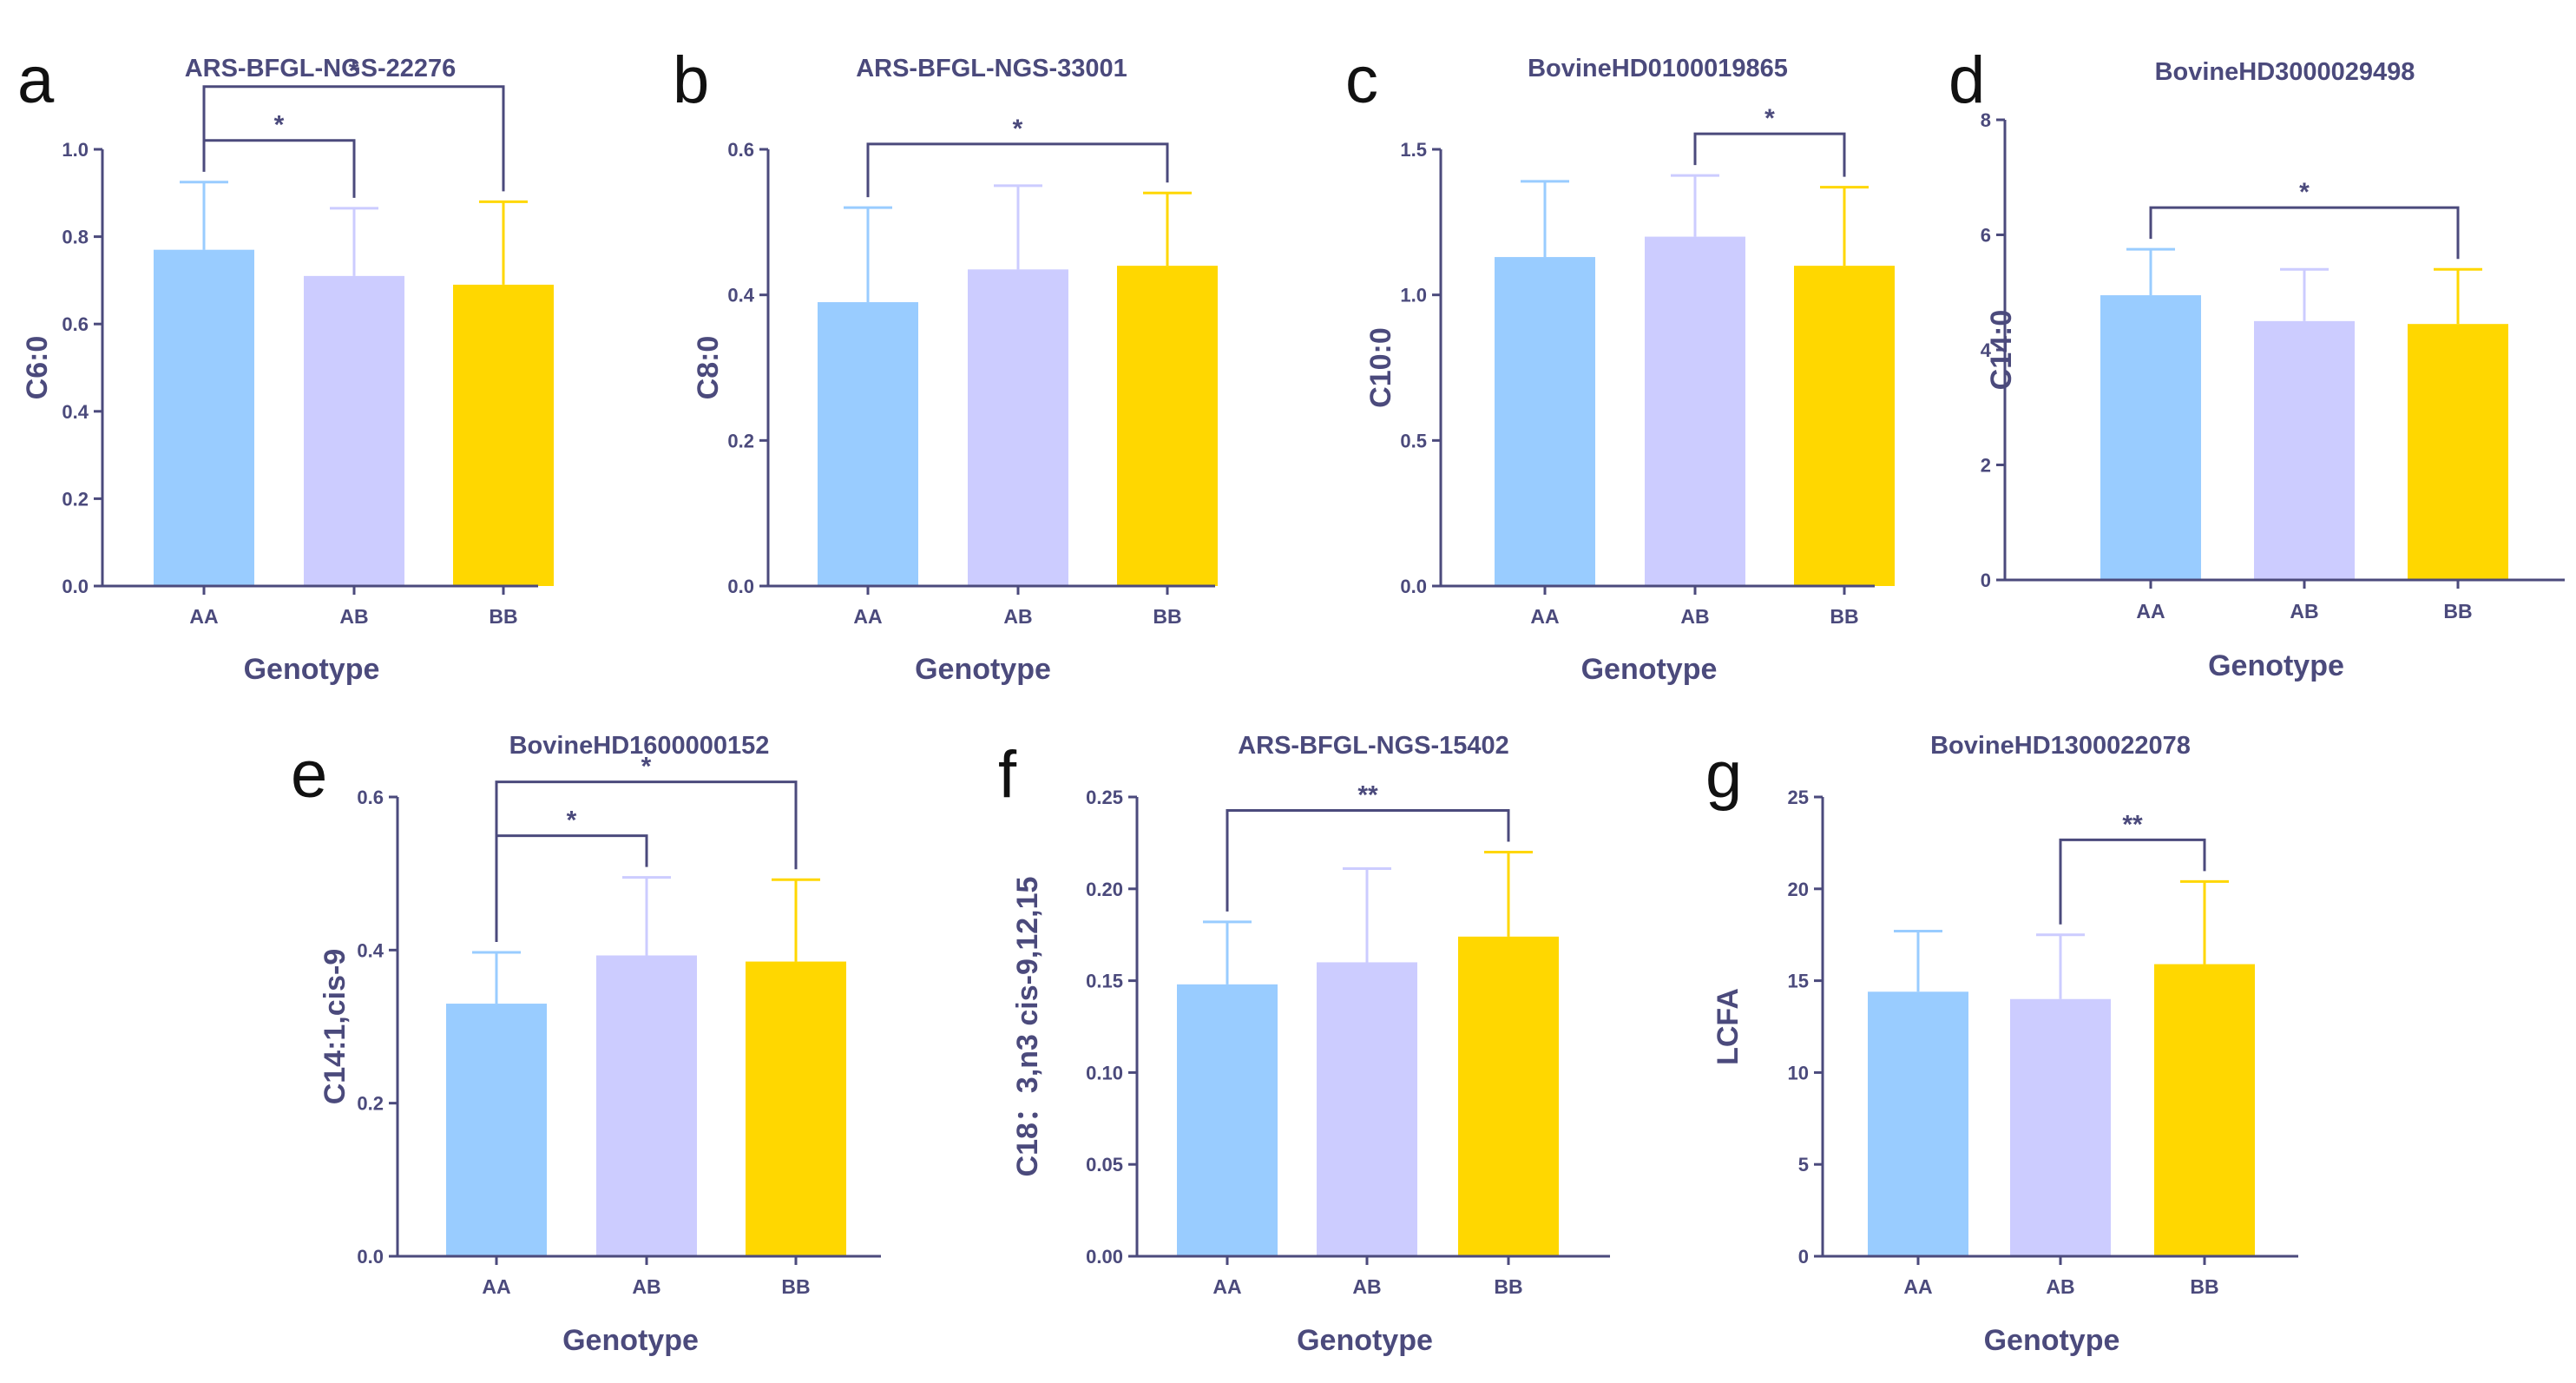 The image size is (2576, 1383). I want to click on y-tick-label: 2, so click(1986, 466).